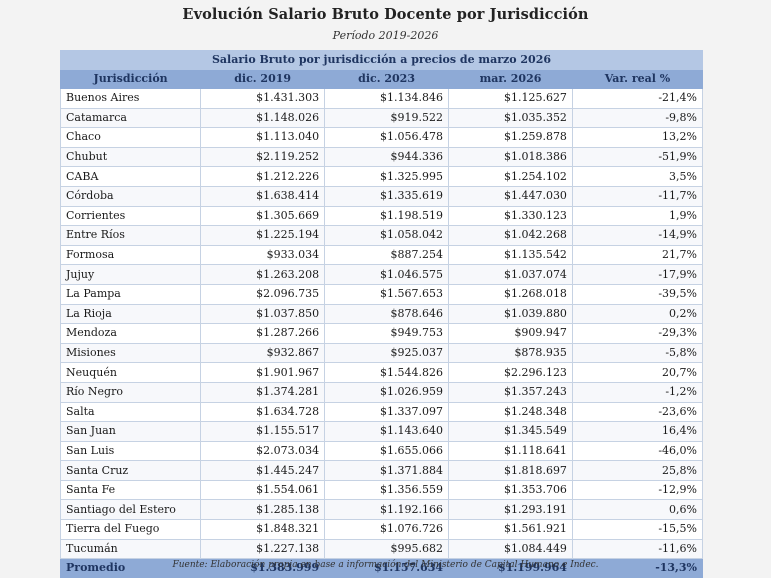 Image resolution: width=771 pixels, height=578 pixels. I want to click on cell-mar-2026: $1.293.191, so click(510, 510).